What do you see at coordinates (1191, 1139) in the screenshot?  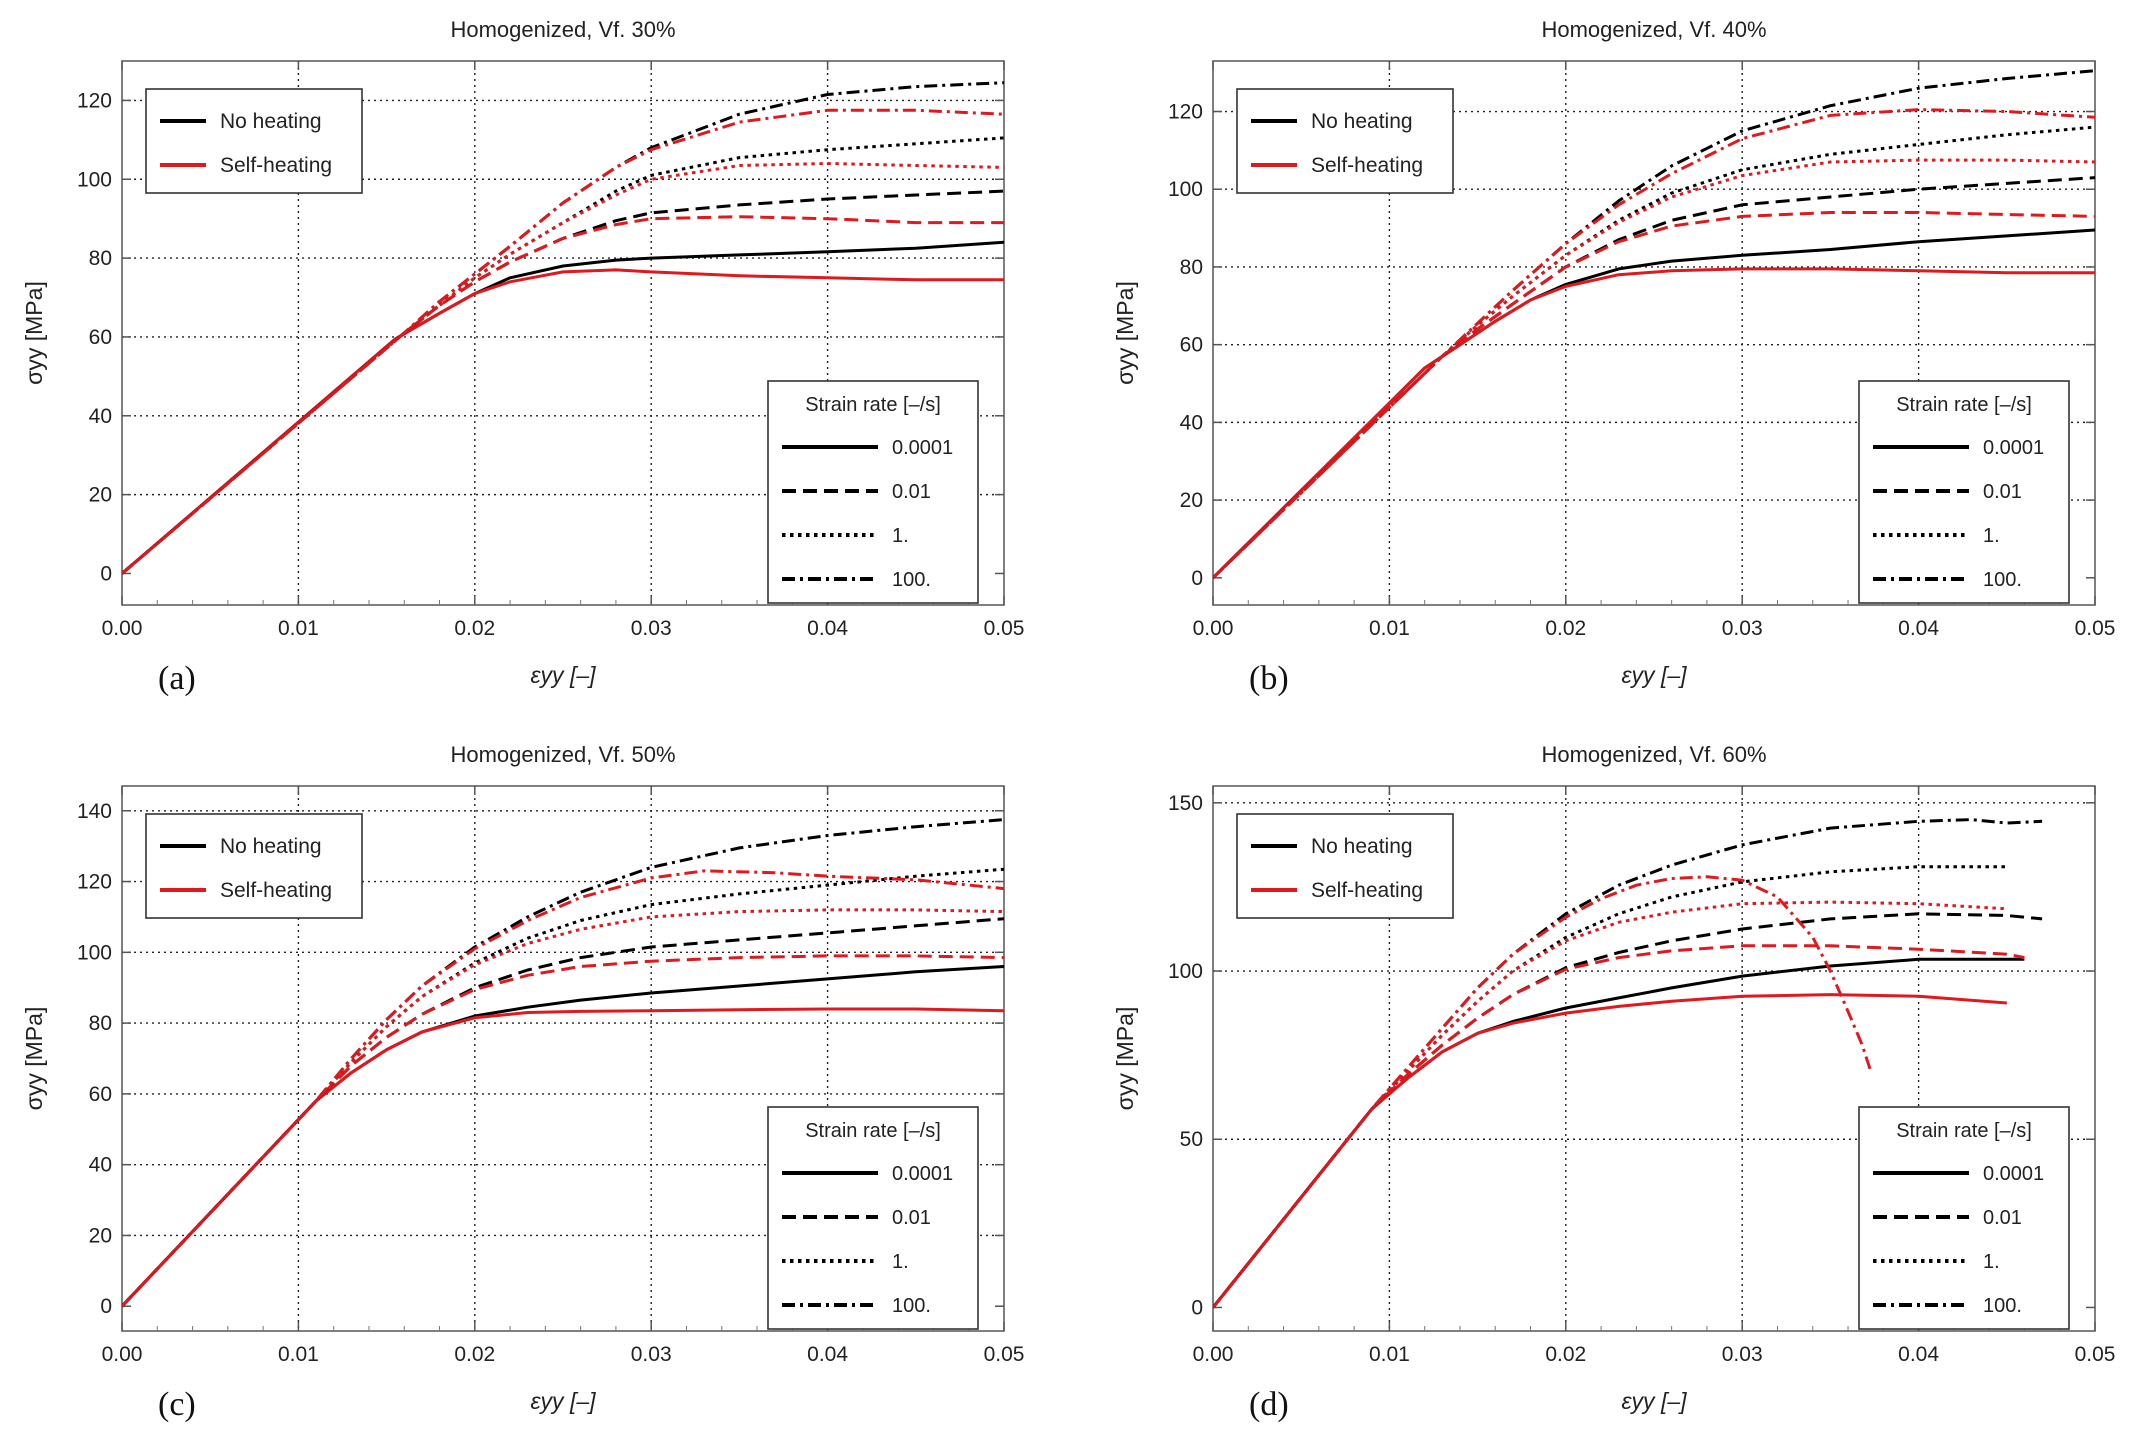 I see `y-tick-label: 50` at bounding box center [1191, 1139].